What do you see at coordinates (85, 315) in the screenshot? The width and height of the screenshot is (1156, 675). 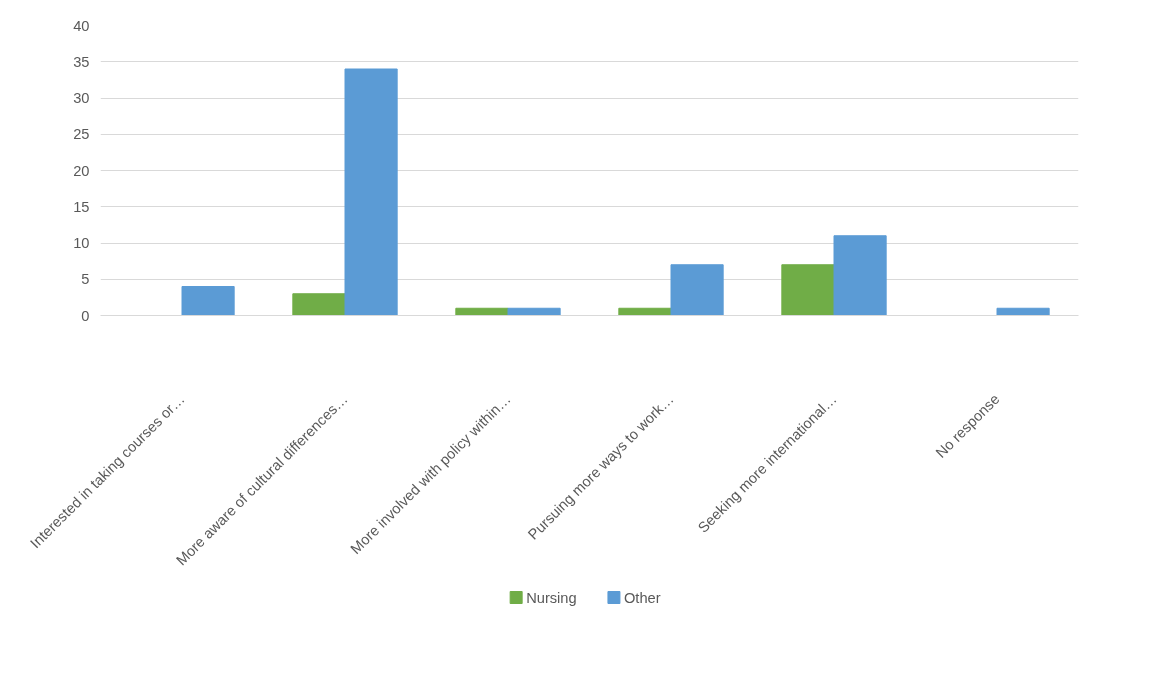 I see `y-tick-label: 0` at bounding box center [85, 315].